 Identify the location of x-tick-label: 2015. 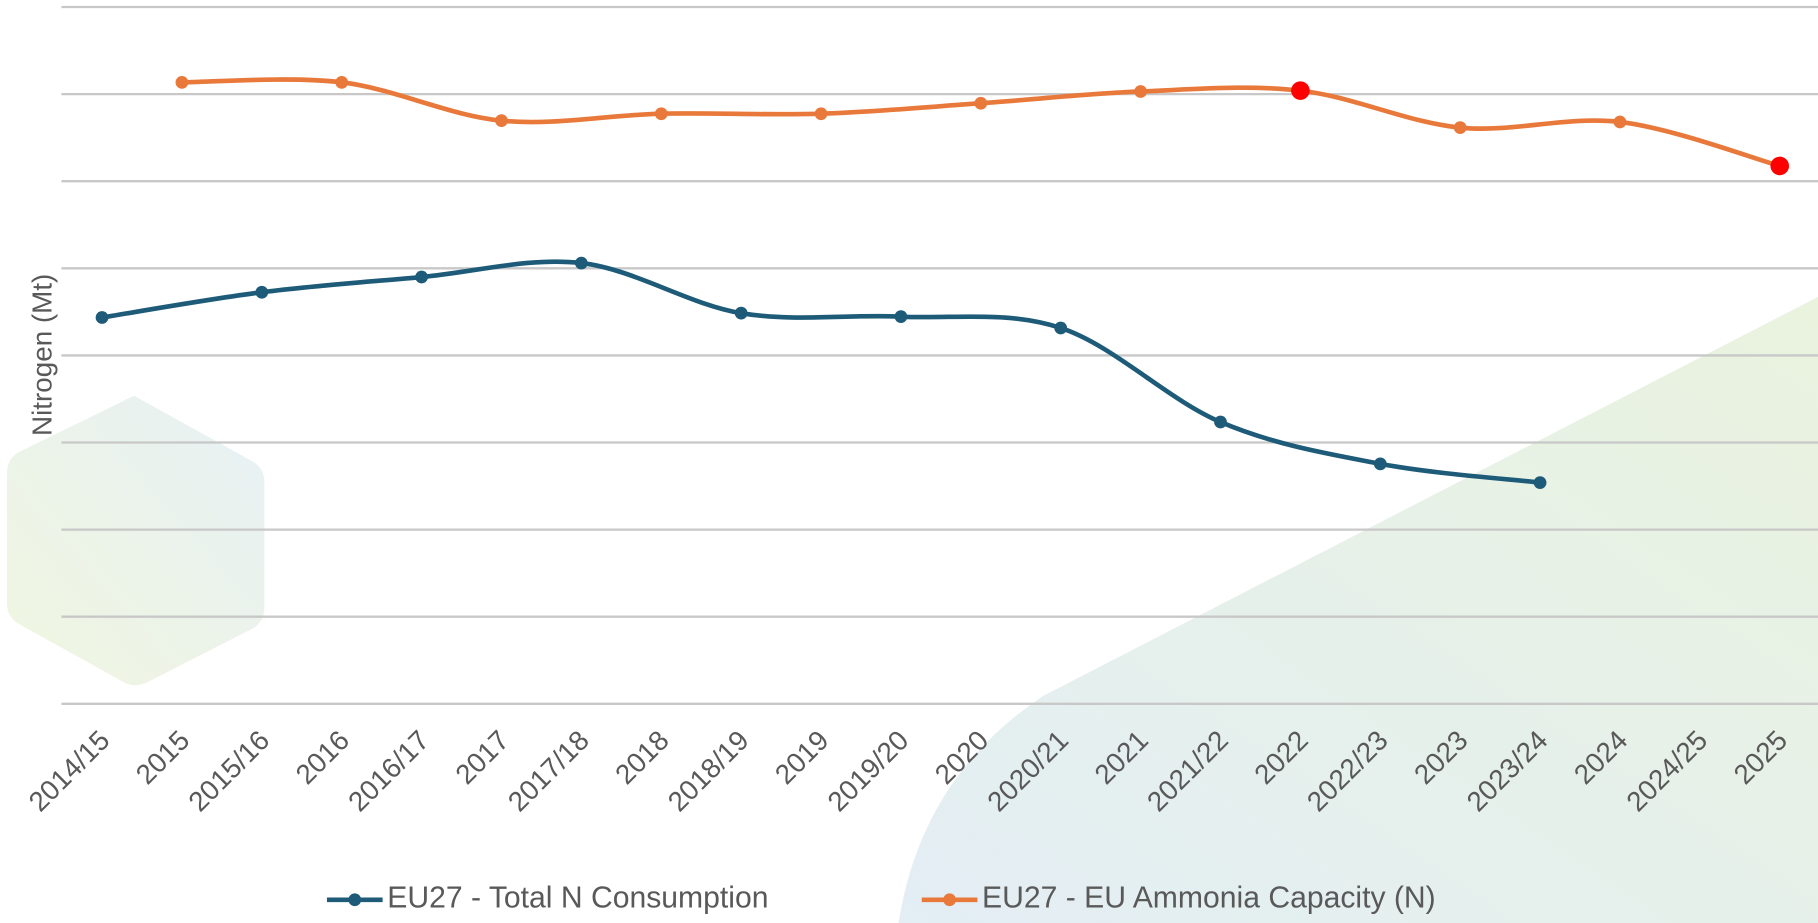
(163, 757).